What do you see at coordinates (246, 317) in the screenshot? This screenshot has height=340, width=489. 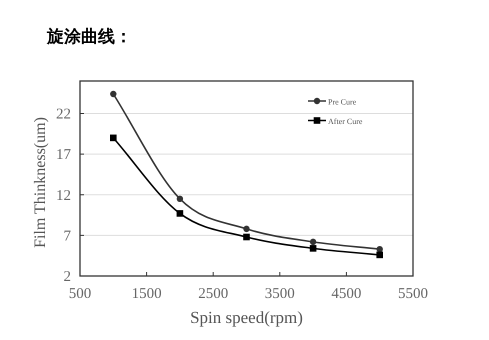 I see `x-axis-title: Spin speed(rpm)` at bounding box center [246, 317].